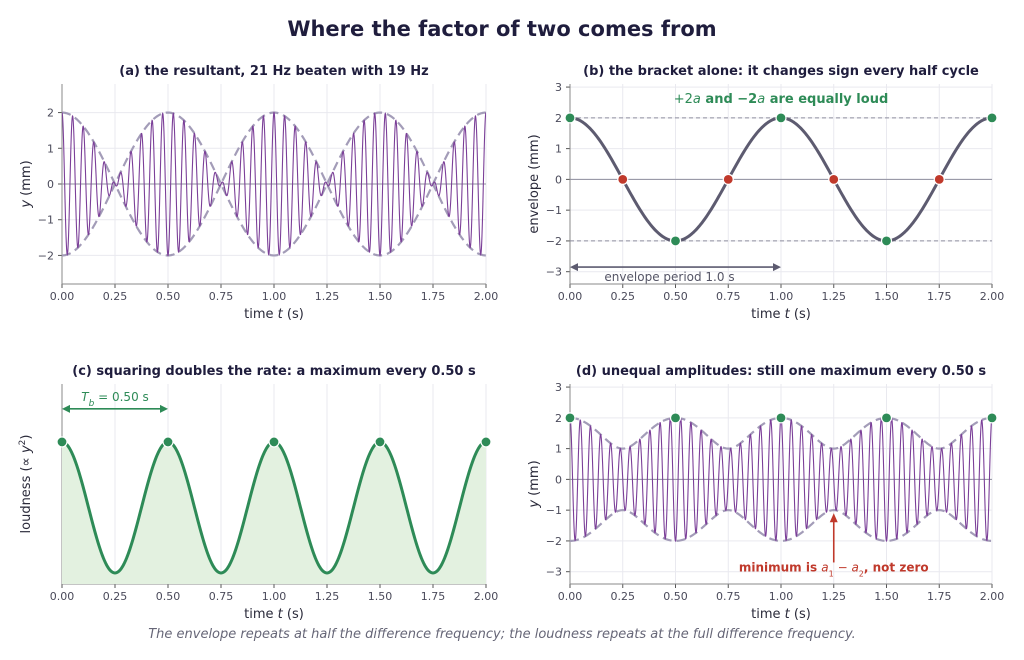 This screenshot has height=660, width=1024. Describe the element at coordinates (669, 277) in the screenshot. I see `period-arrow-label: envelope period 1.0 s` at that location.